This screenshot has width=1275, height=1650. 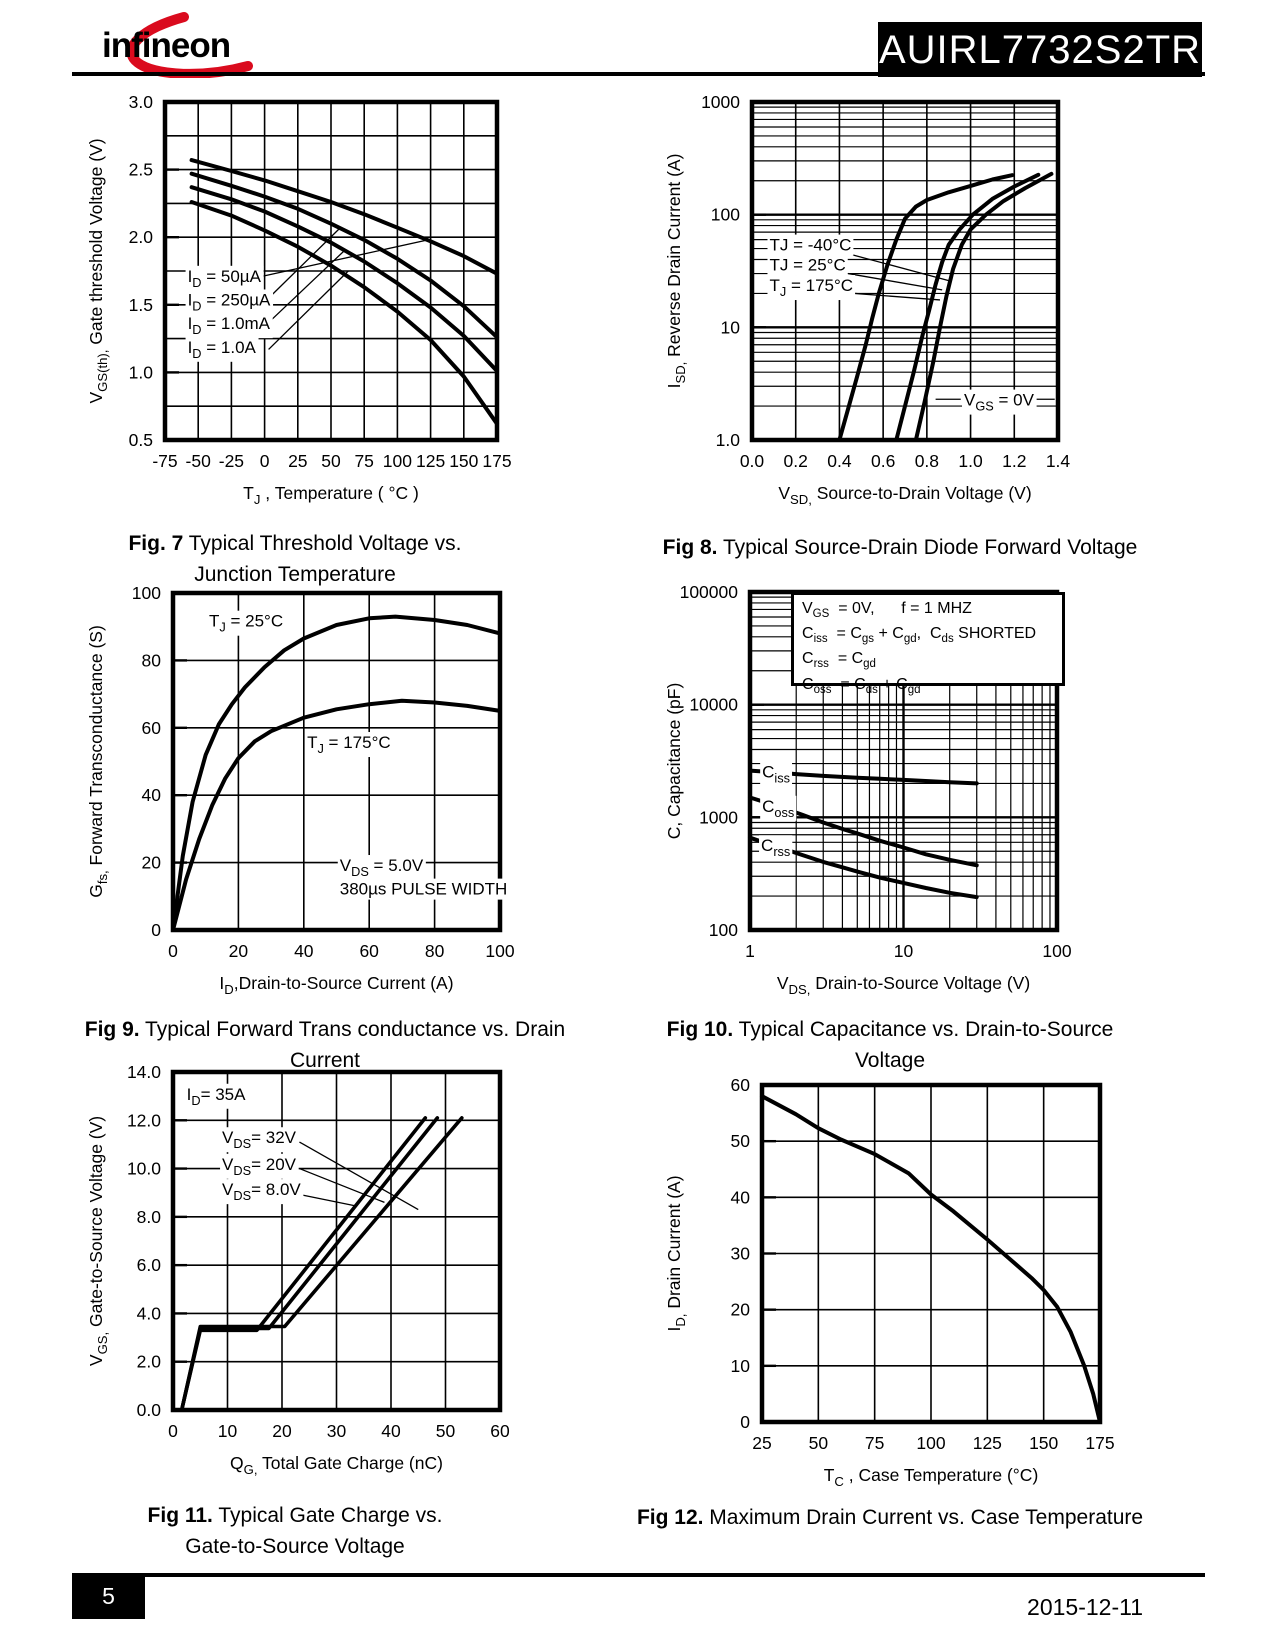 I want to click on fig9-transconductance-chart-label: TJ = 25°C, so click(x=246, y=623).